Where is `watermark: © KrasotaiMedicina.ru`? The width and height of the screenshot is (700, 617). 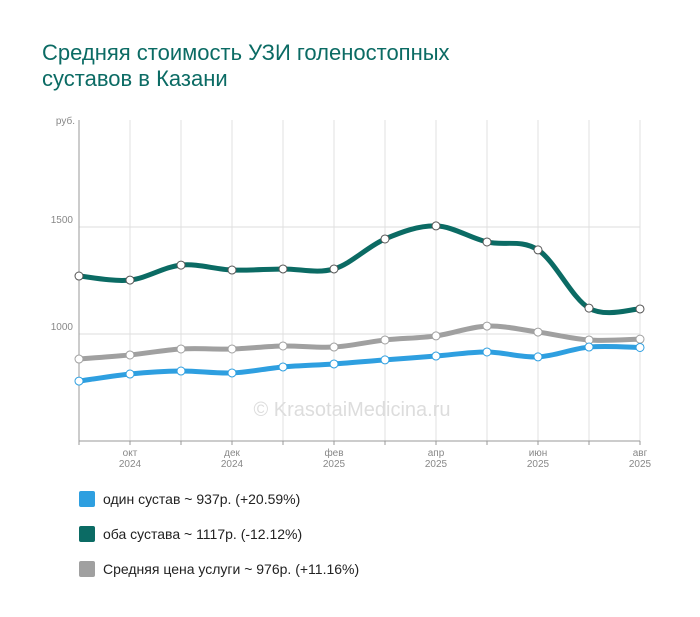 watermark: © KrasotaiMedicina.ru is located at coordinates (351, 410).